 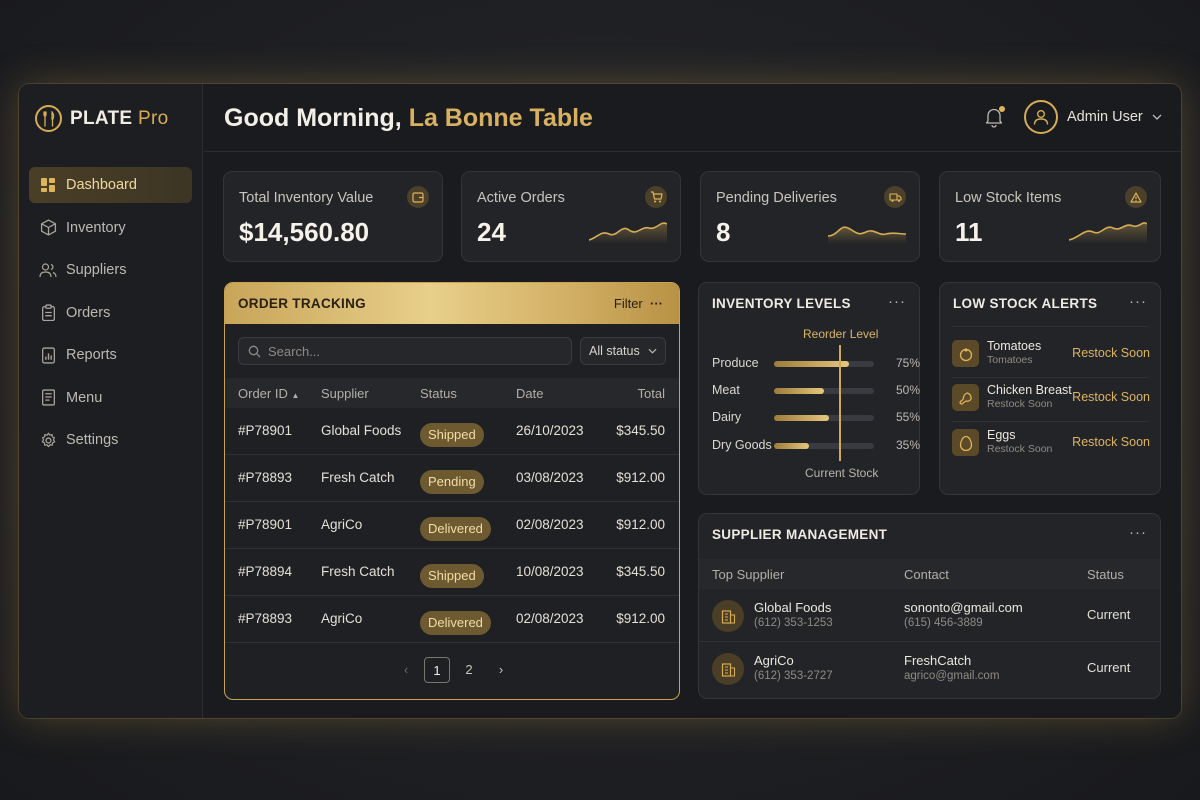 I want to click on column-header-total: Total, so click(x=651, y=393).